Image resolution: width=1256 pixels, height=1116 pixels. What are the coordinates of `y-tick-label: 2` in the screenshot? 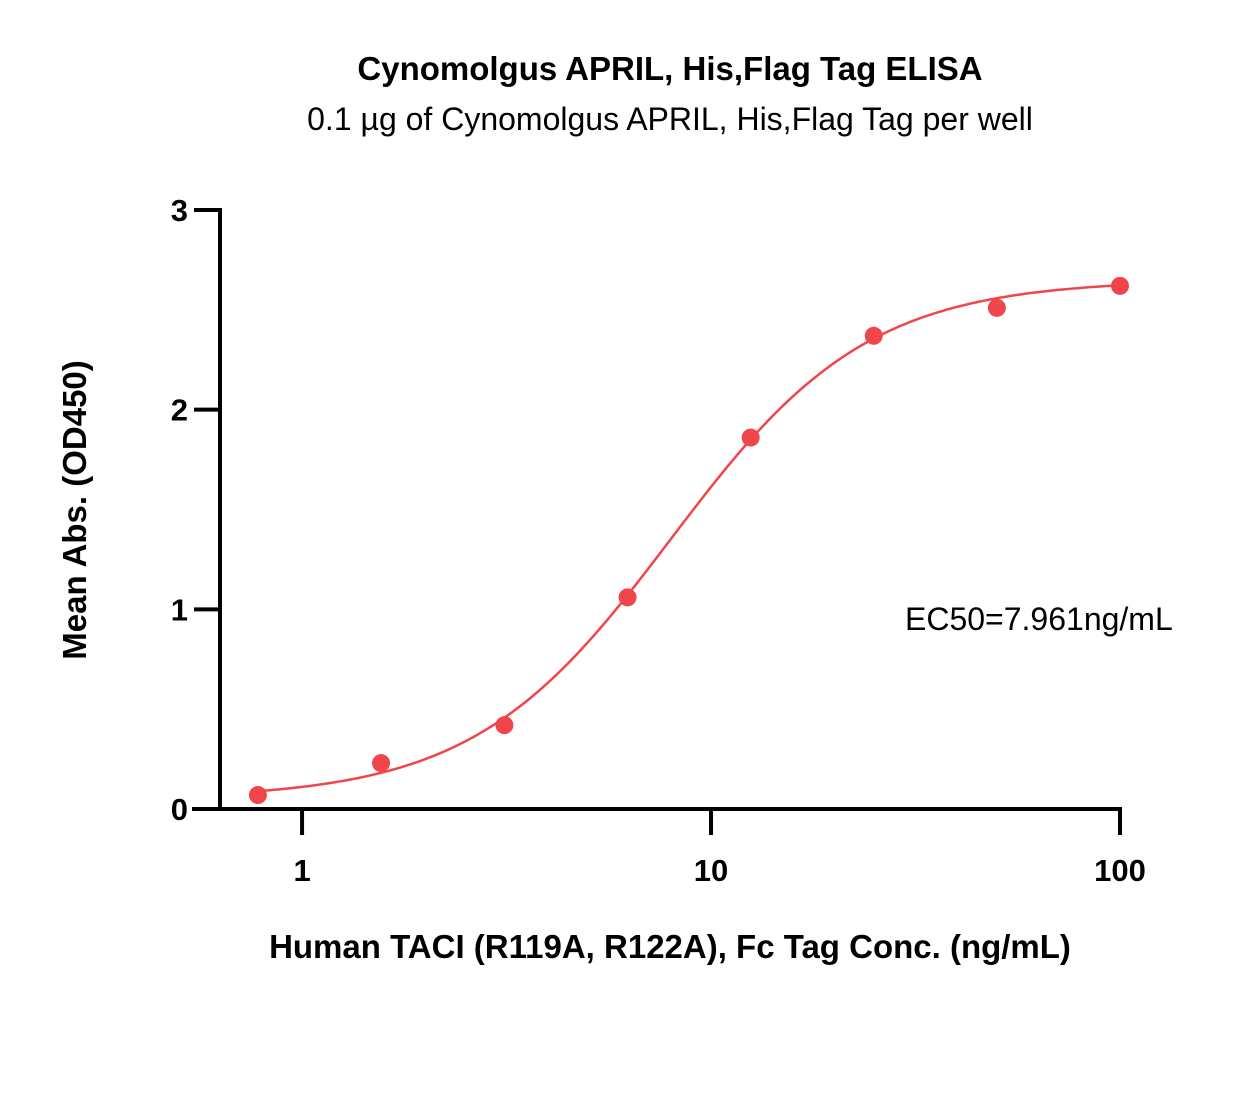 It's located at (179, 410).